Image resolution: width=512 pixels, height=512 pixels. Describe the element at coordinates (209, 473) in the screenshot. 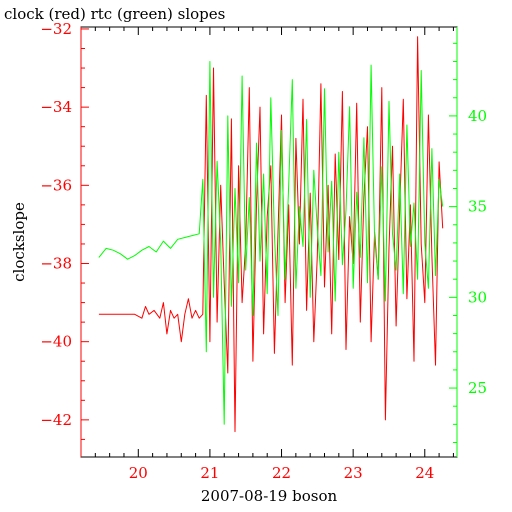

I see `x-tick-label: 21` at that location.